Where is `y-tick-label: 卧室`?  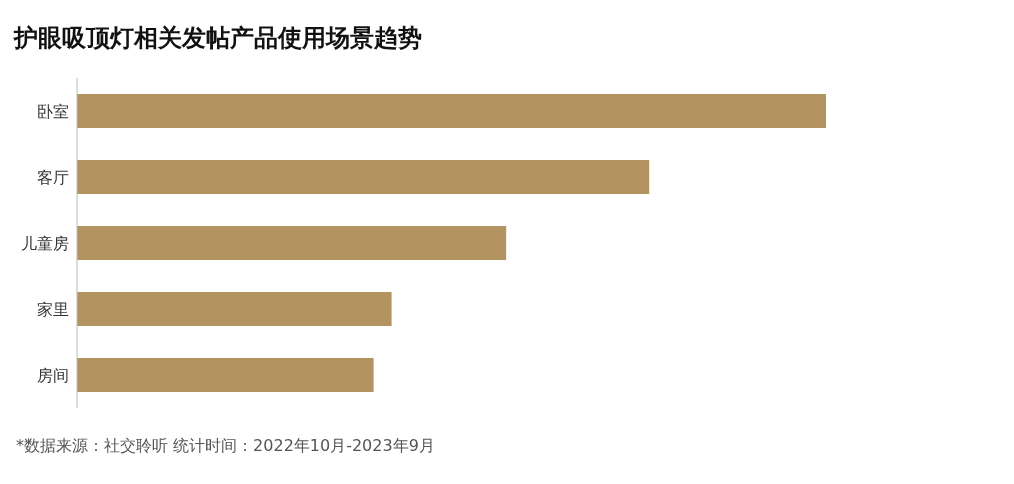 y-tick-label: 卧室 is located at coordinates (53, 111).